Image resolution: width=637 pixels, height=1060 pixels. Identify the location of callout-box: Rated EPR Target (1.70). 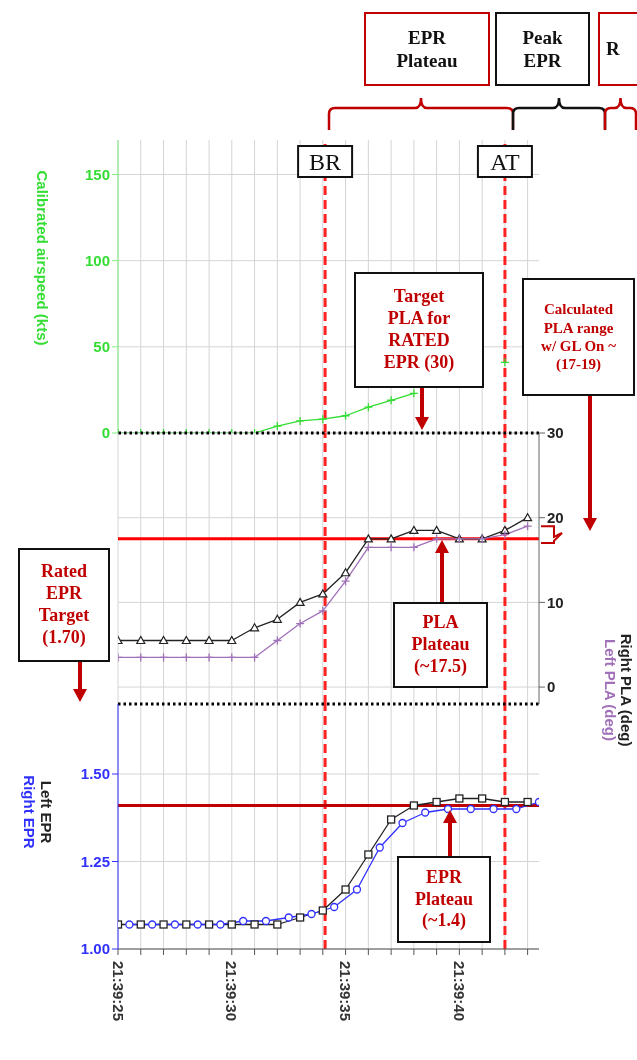
(64, 605).